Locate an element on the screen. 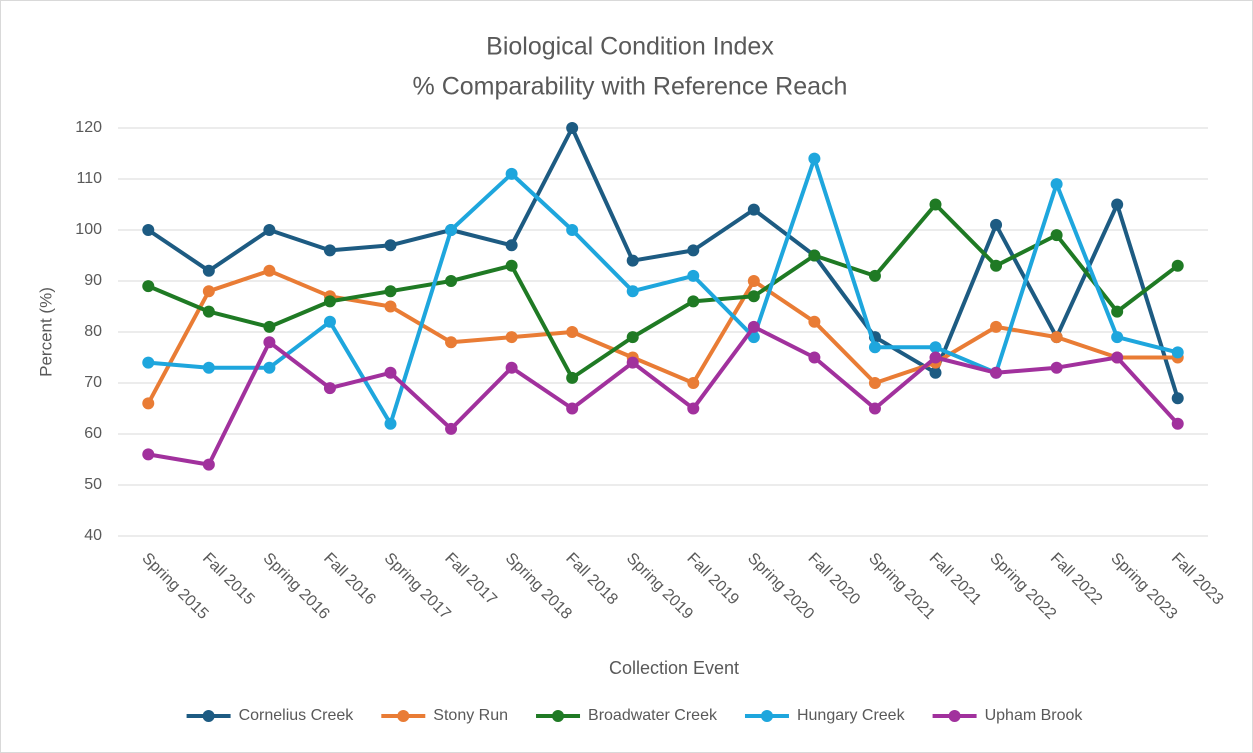 Image resolution: width=1253 pixels, height=753 pixels. y-tick-label: 50 is located at coordinates (93, 484).